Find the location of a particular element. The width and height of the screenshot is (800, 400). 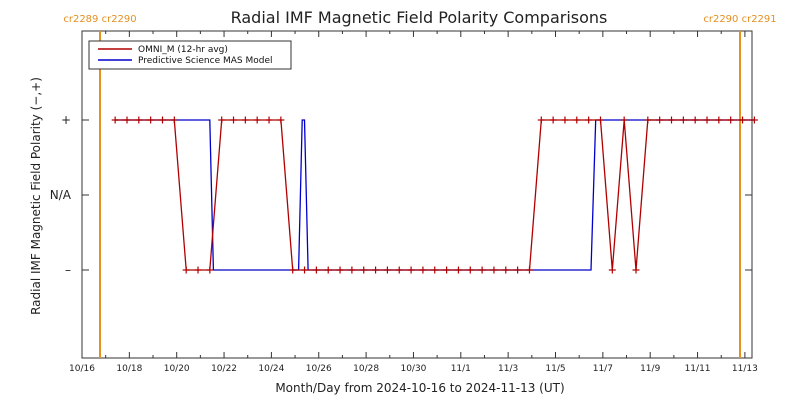

x-tick-label: 11/9 is located at coordinates (650, 369).